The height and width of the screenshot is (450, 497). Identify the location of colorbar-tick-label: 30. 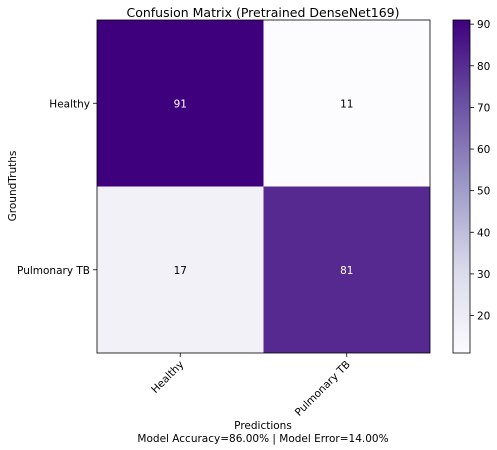
(483, 275).